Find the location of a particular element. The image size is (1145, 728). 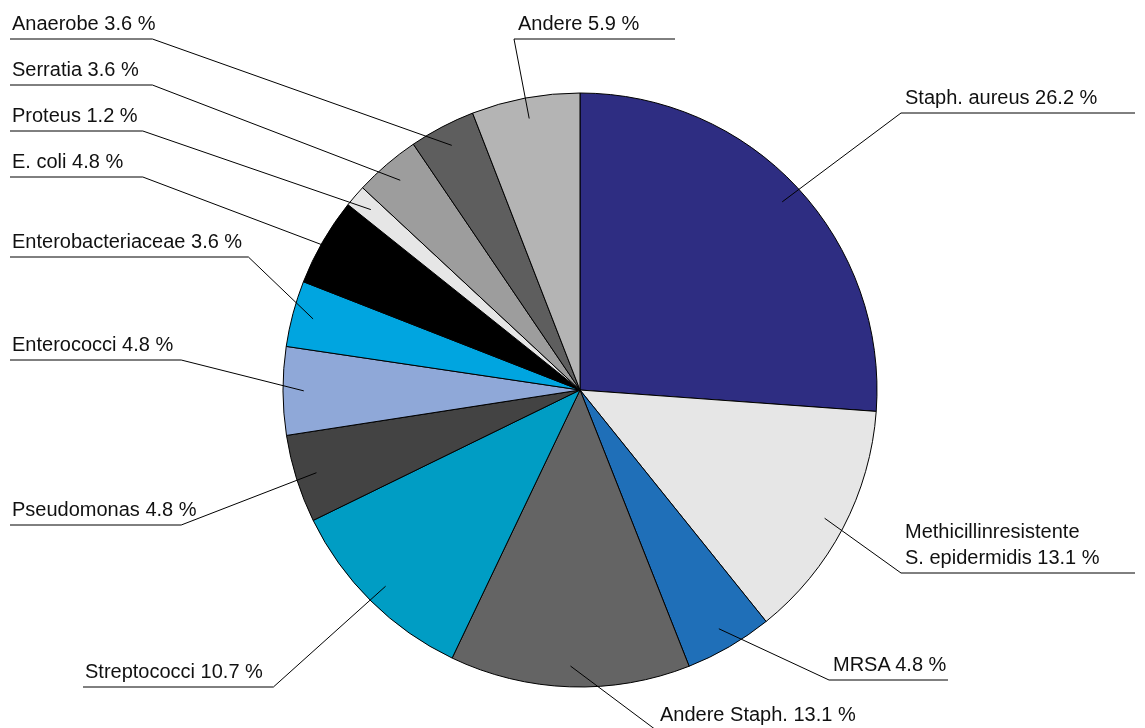

slice-label: Anaerobe 3.6 % is located at coordinates (84, 23).